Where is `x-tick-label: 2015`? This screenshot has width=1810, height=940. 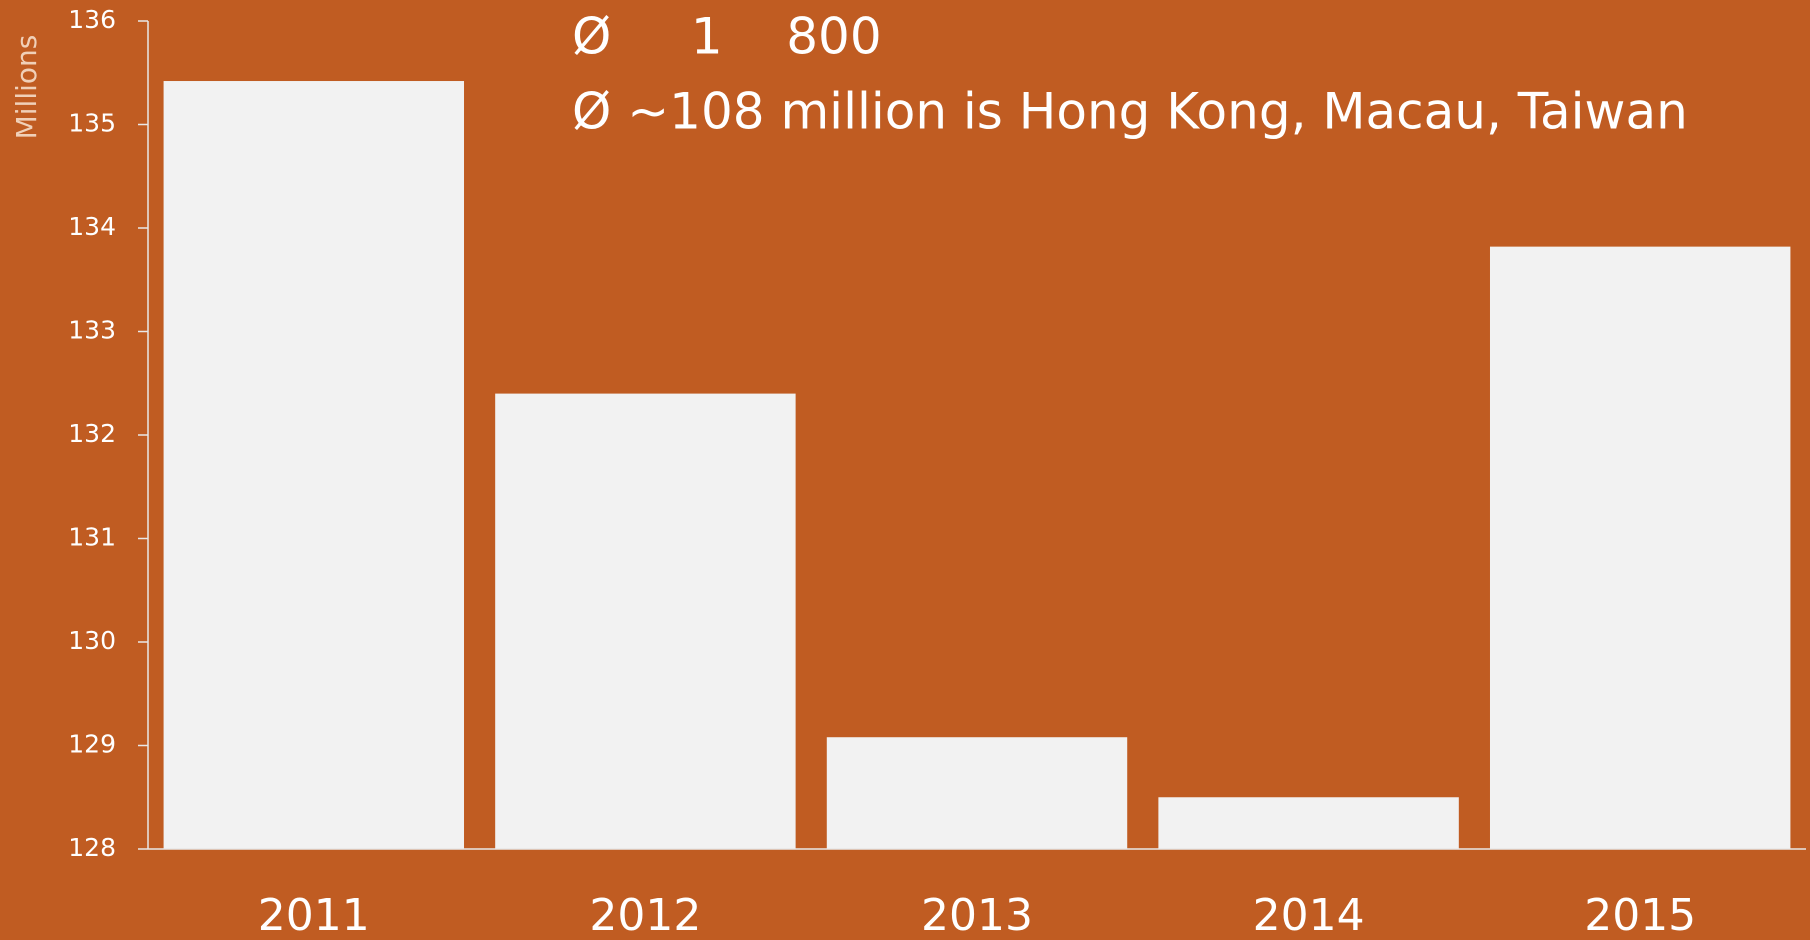
x-tick-label: 2015 is located at coordinates (1640, 915).